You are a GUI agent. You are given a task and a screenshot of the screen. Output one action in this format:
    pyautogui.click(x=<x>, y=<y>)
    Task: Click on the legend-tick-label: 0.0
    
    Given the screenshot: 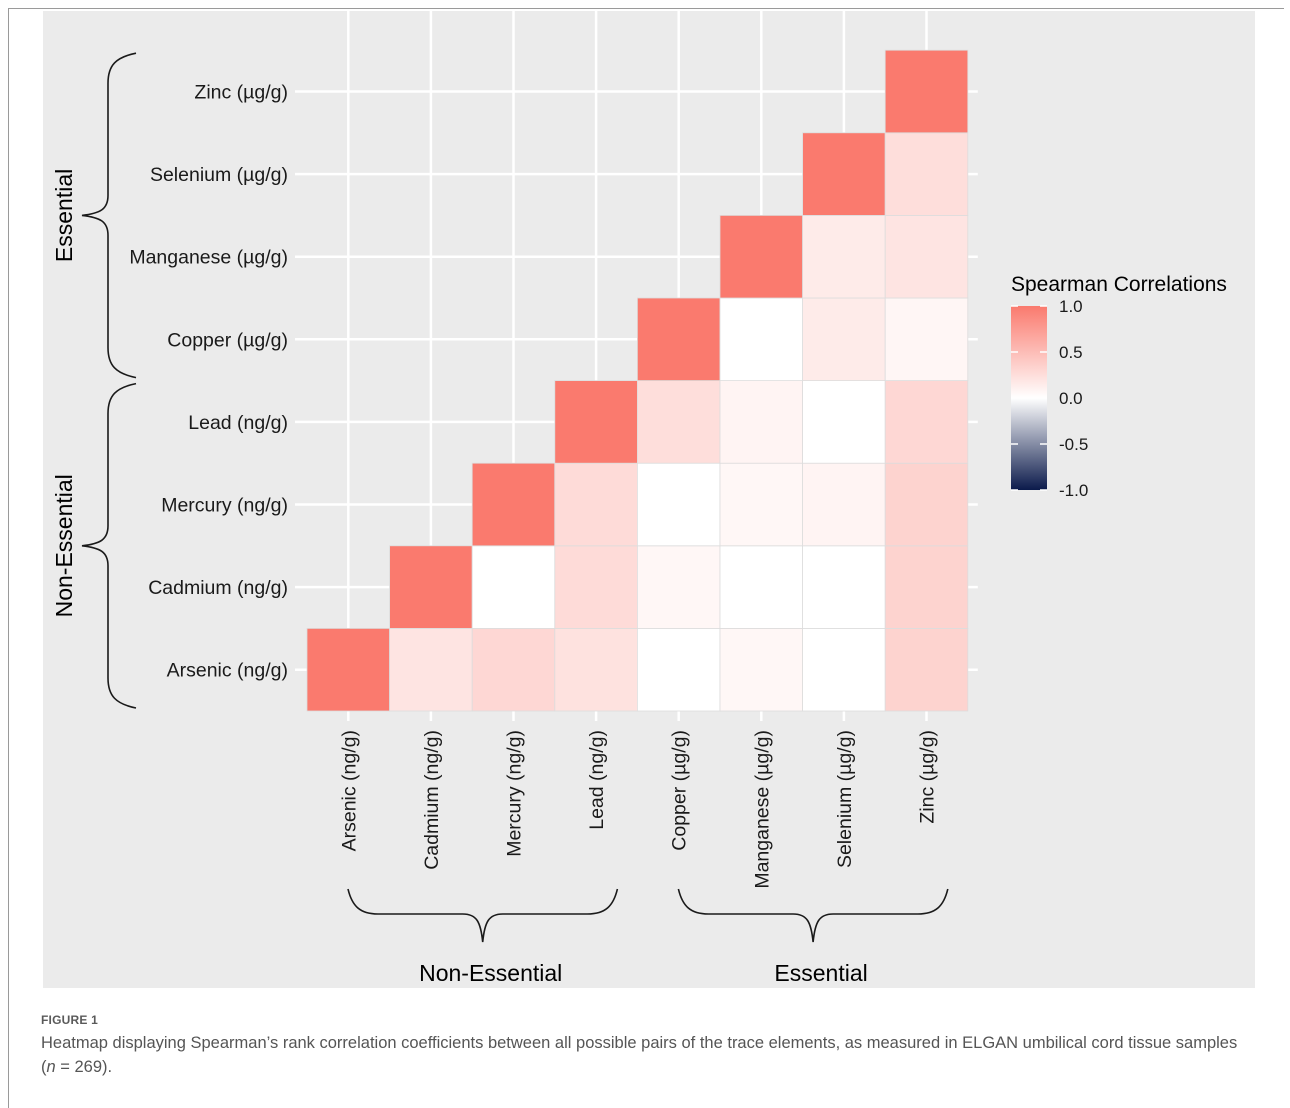 What is the action you would take?
    pyautogui.click(x=1071, y=398)
    